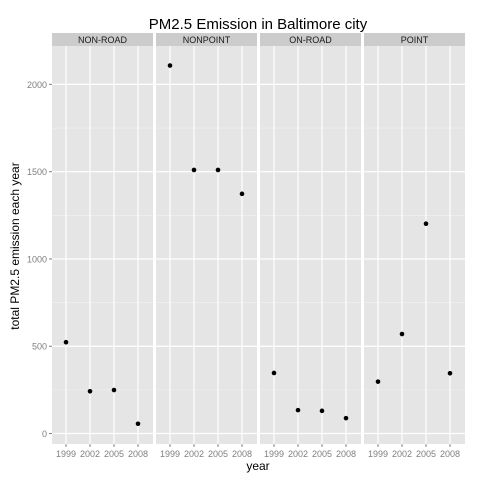 Image resolution: width=480 pixels, height=485 pixels. What do you see at coordinates (44, 434) in the screenshot?
I see `y-tick-label: 0` at bounding box center [44, 434].